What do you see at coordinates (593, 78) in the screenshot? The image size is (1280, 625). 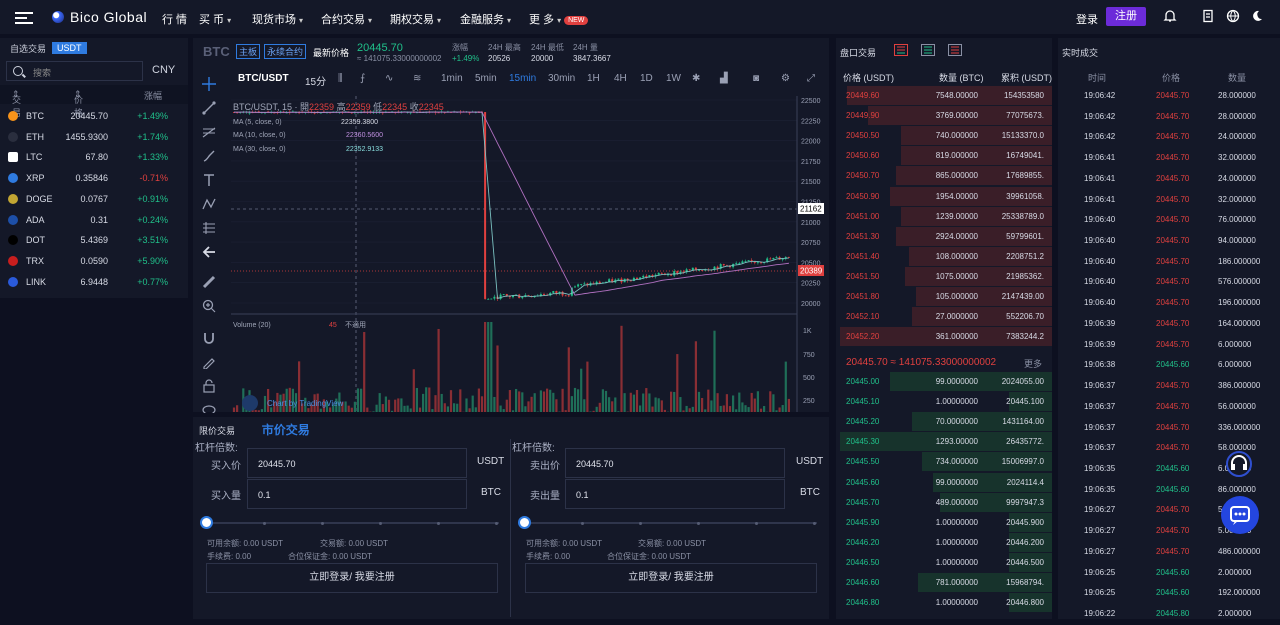 I see `interval-1h: 1H` at bounding box center [593, 78].